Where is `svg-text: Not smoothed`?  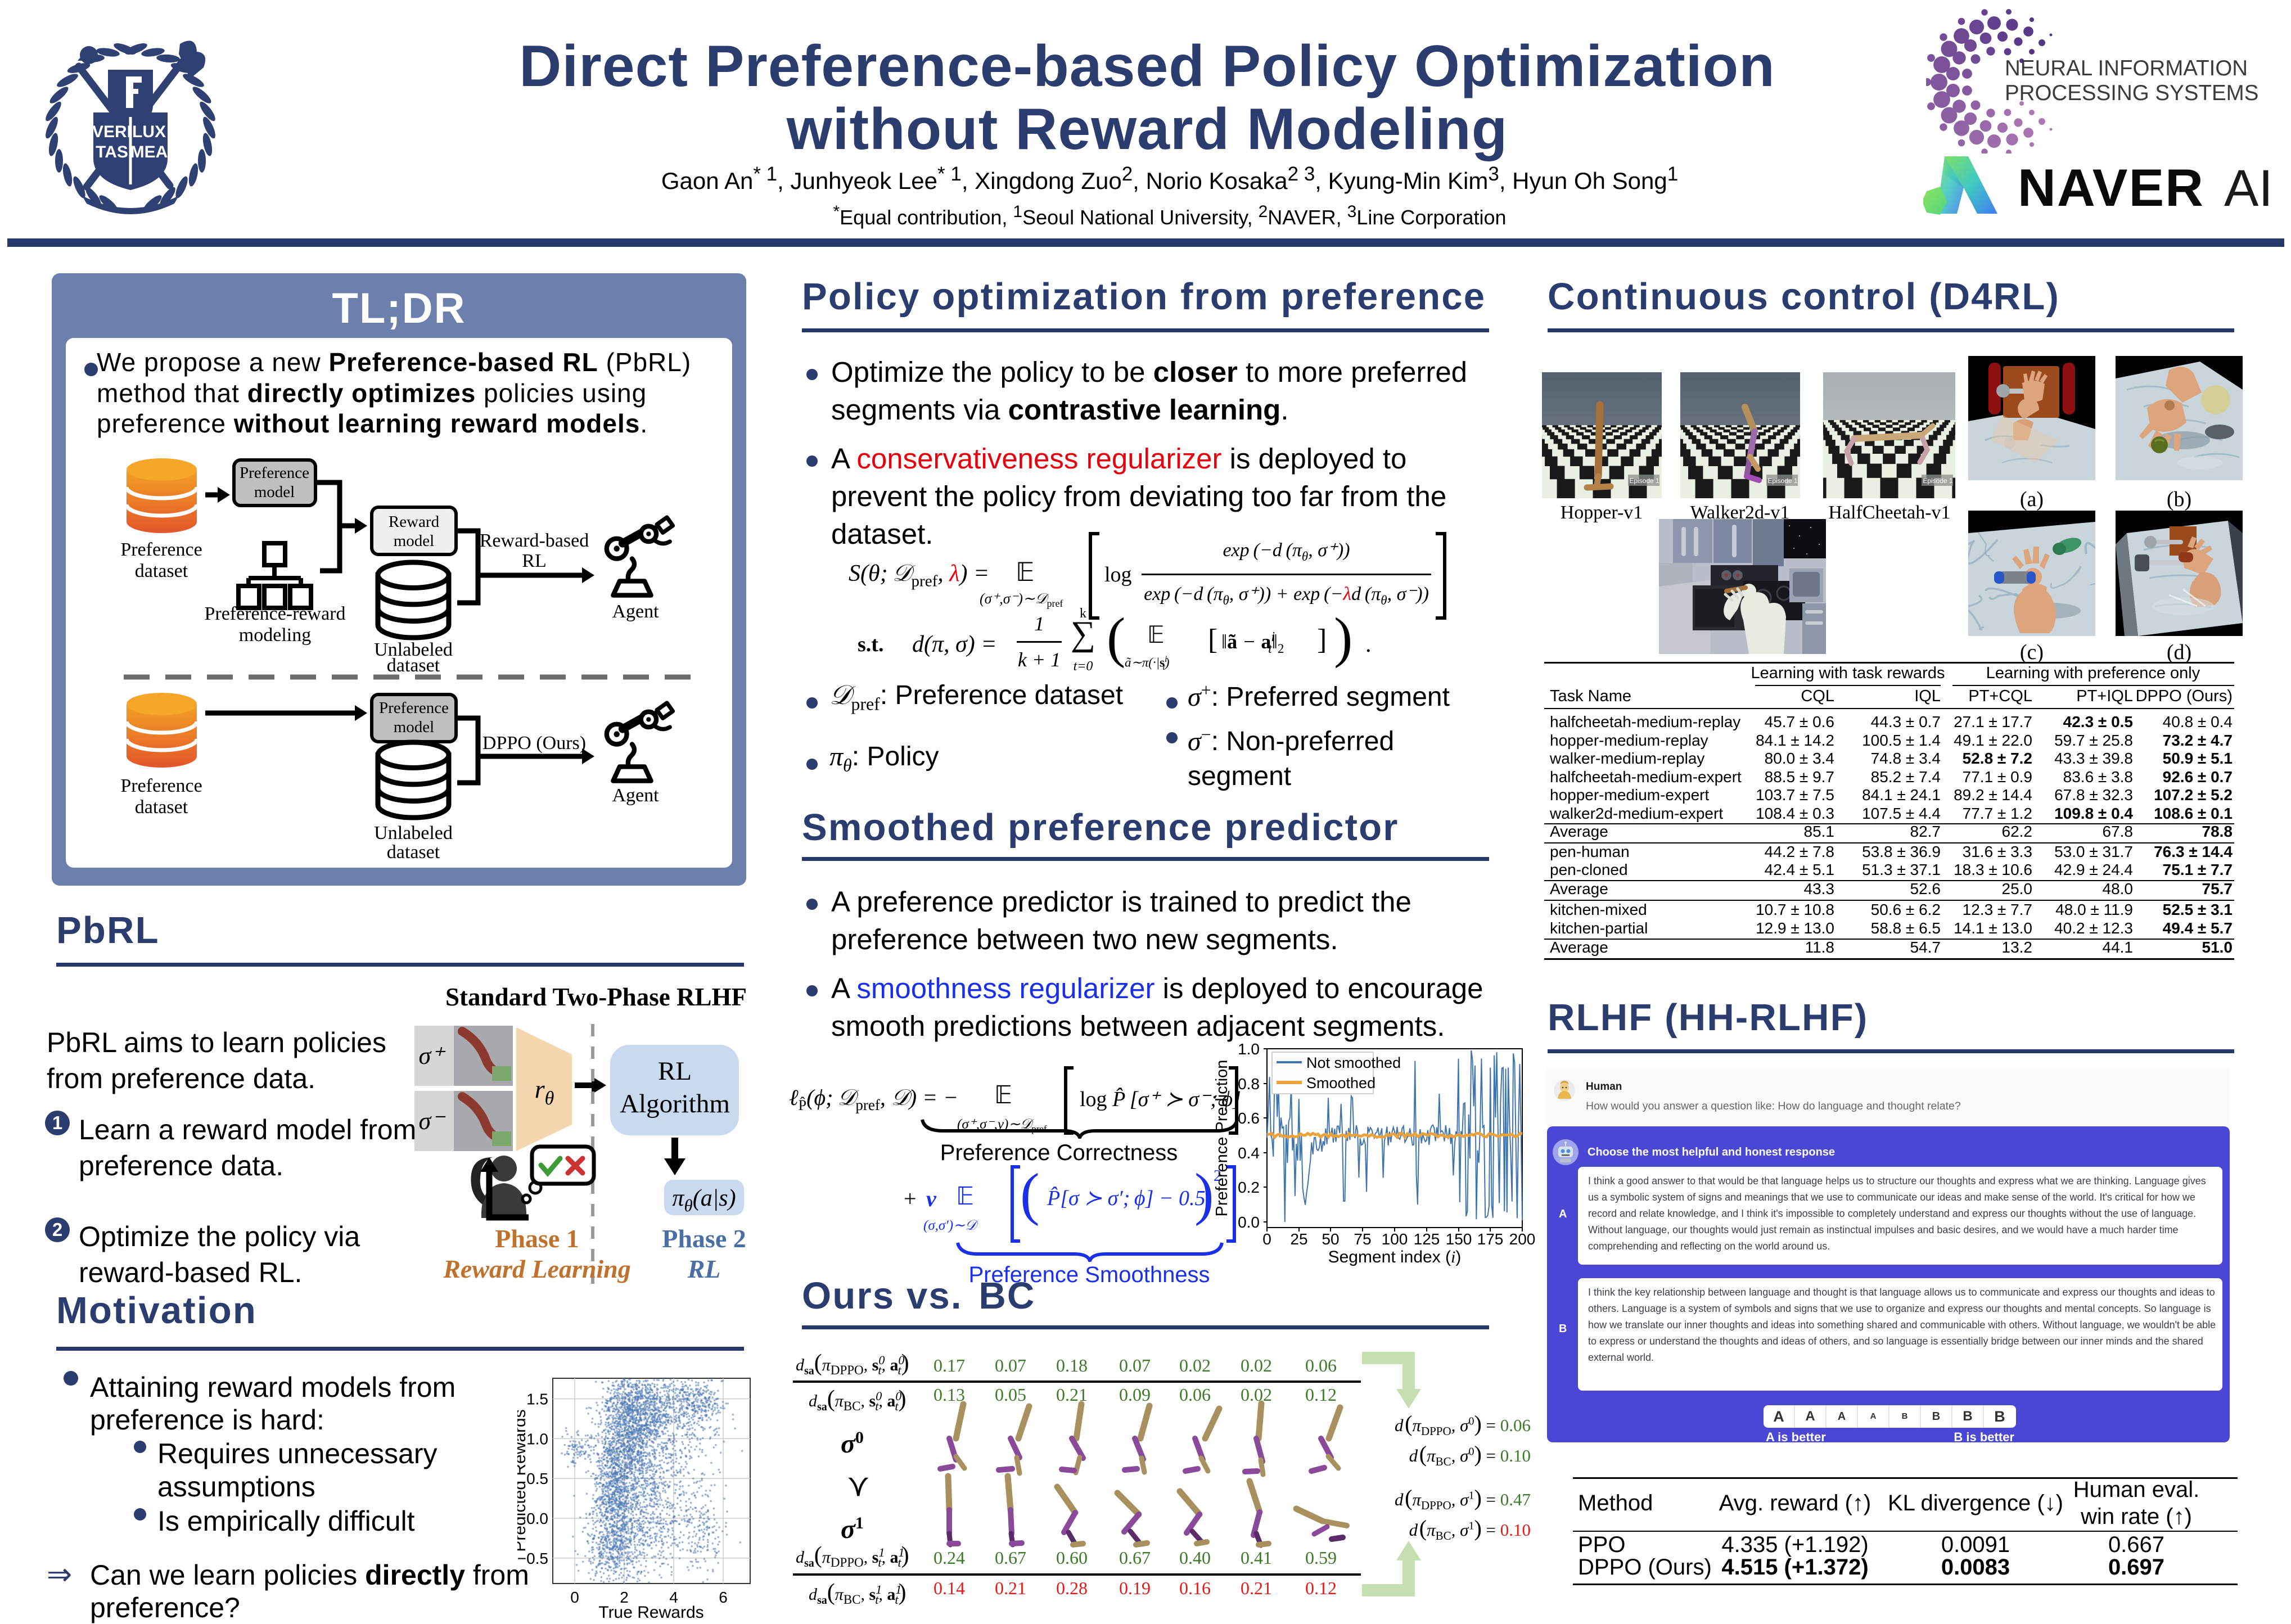 svg-text: Not smoothed is located at coordinates (1353, 1062).